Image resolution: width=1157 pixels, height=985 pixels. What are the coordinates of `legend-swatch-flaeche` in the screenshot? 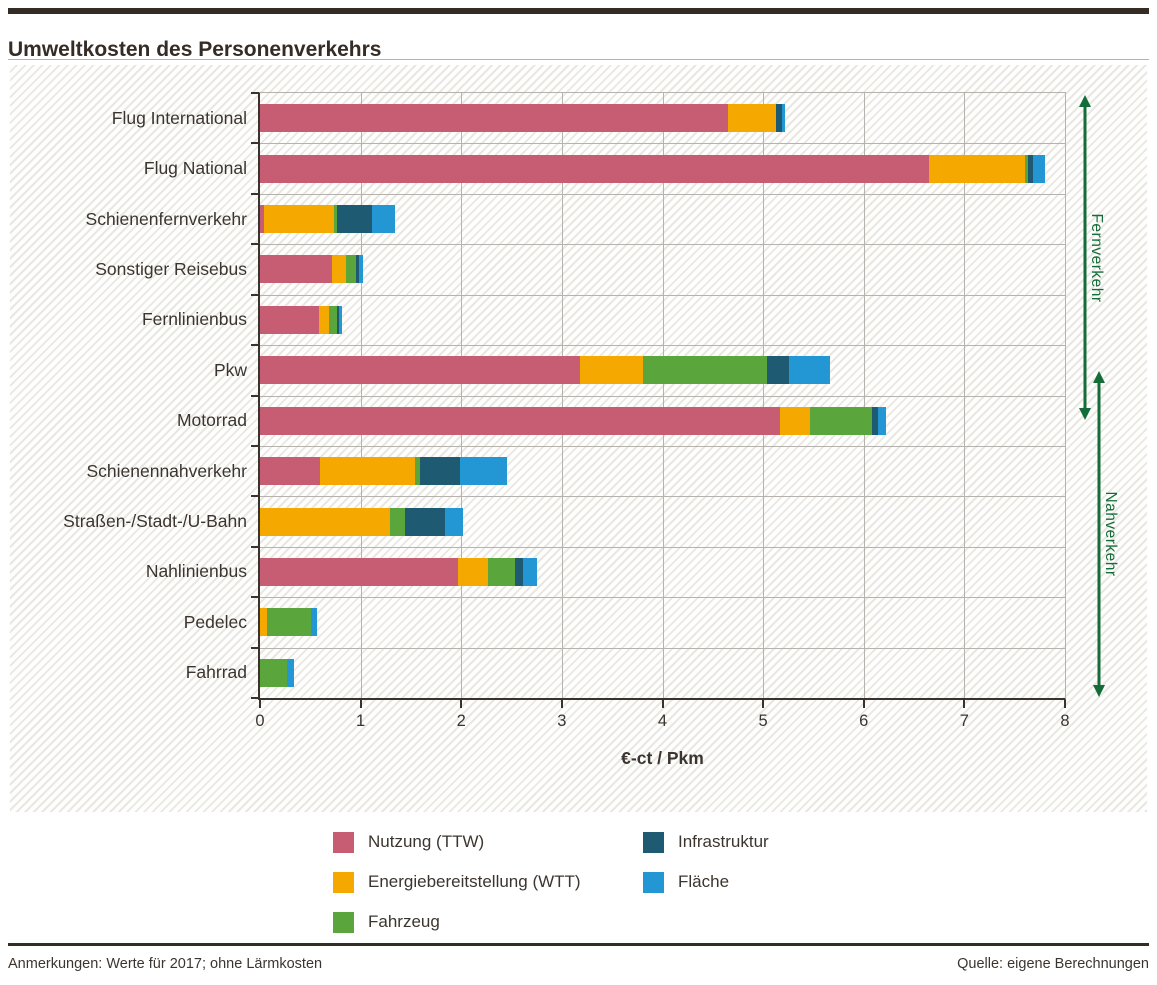 It's located at (653, 882).